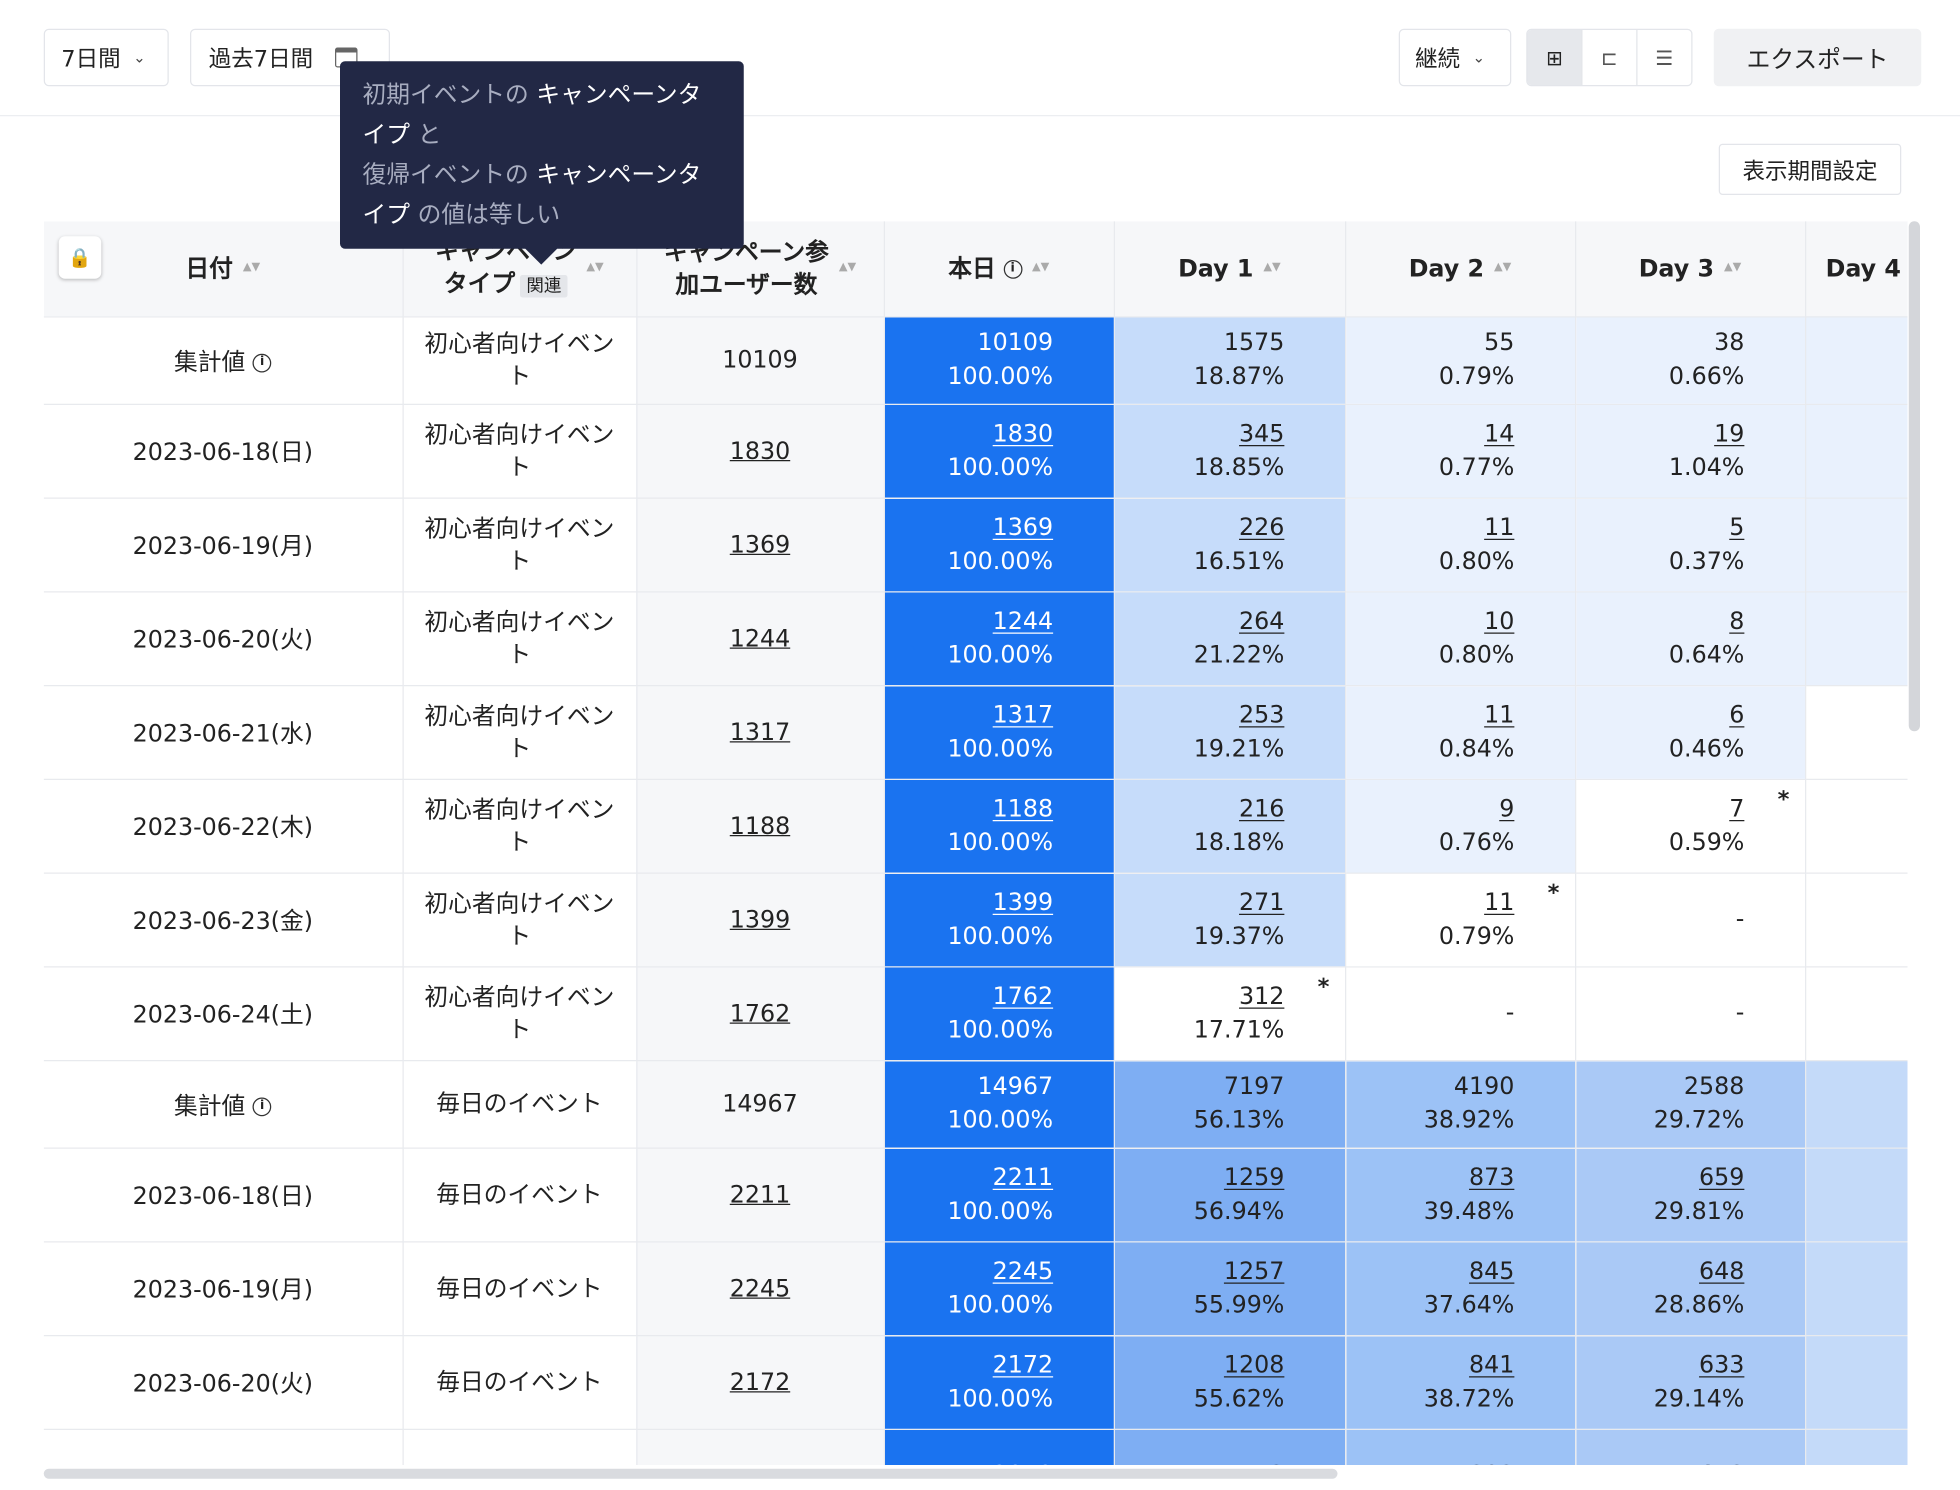 The height and width of the screenshot is (1490, 1960). What do you see at coordinates (760, 1013) in the screenshot?
I see `users-link: 1762` at bounding box center [760, 1013].